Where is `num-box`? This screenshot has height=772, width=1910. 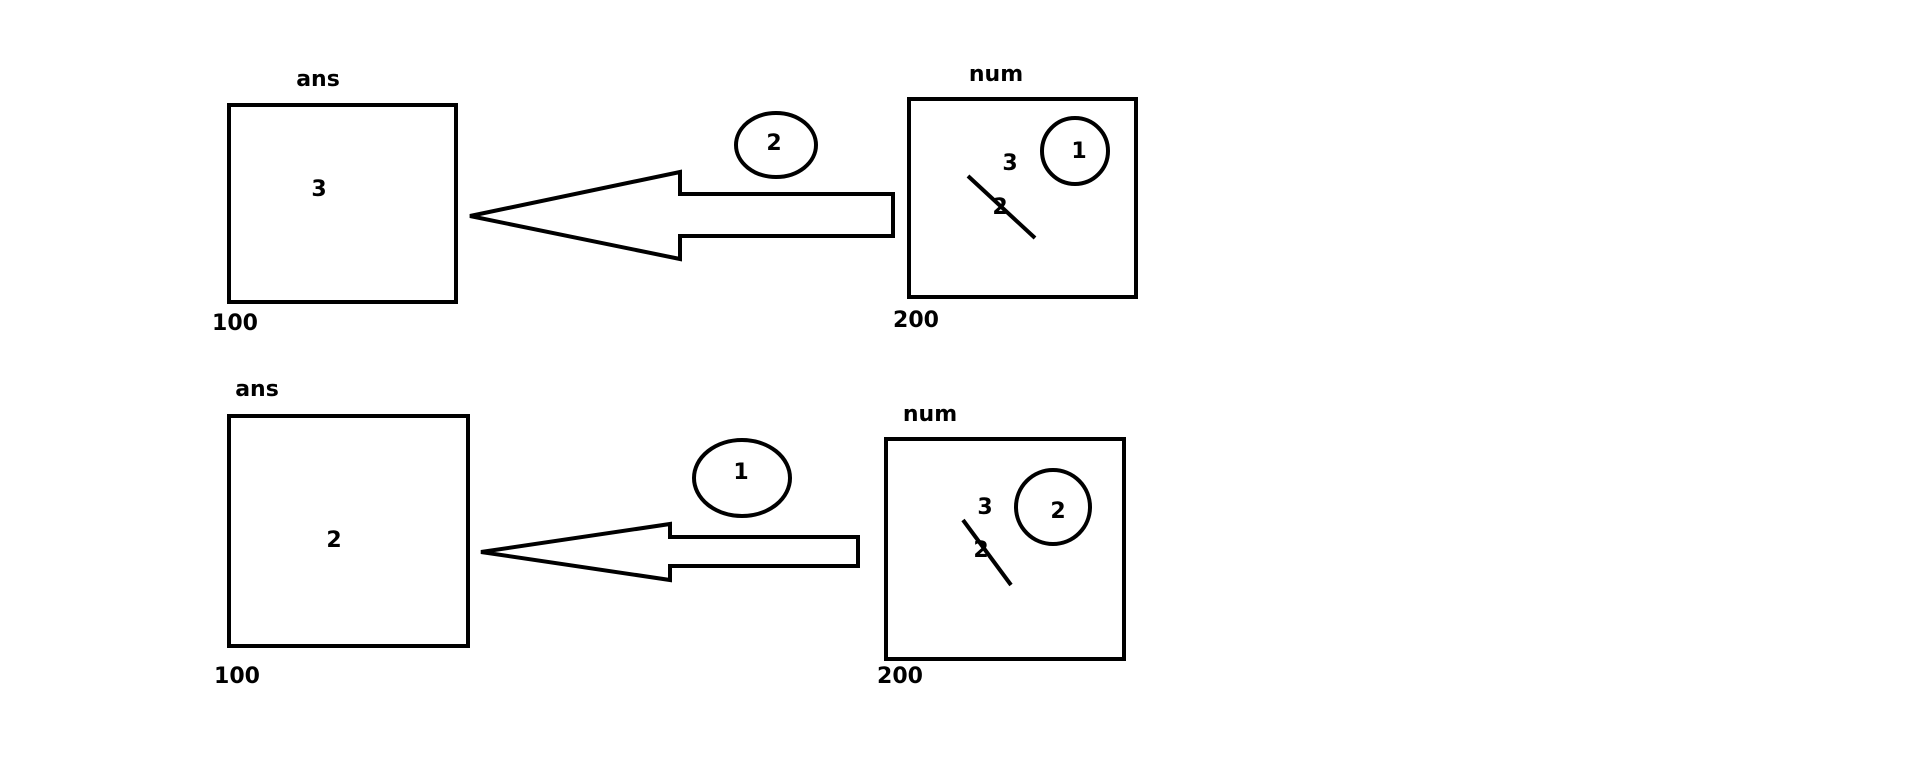 num-box is located at coordinates (1005, 549).